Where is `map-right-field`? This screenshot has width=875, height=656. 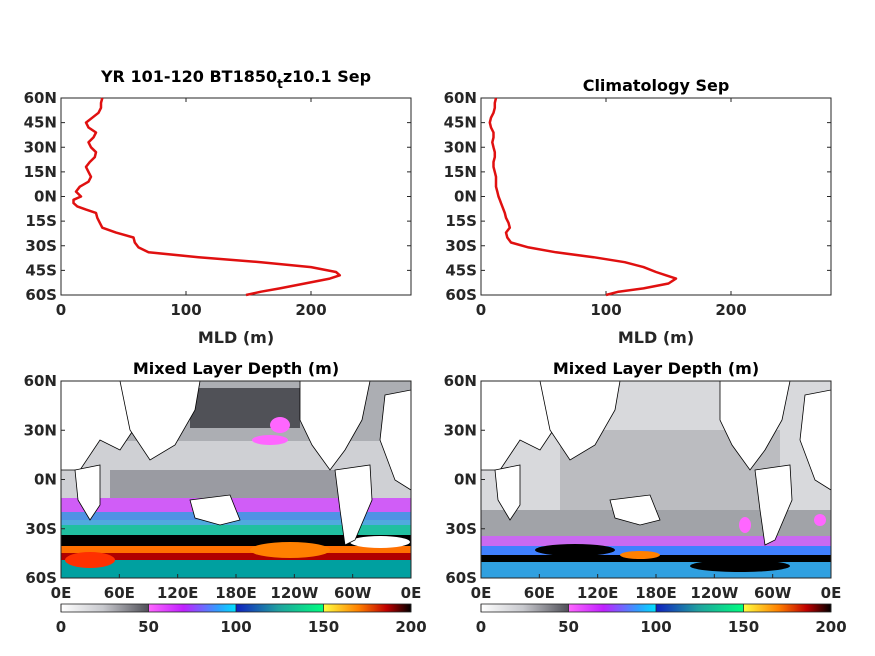 map-right-field is located at coordinates (656, 479).